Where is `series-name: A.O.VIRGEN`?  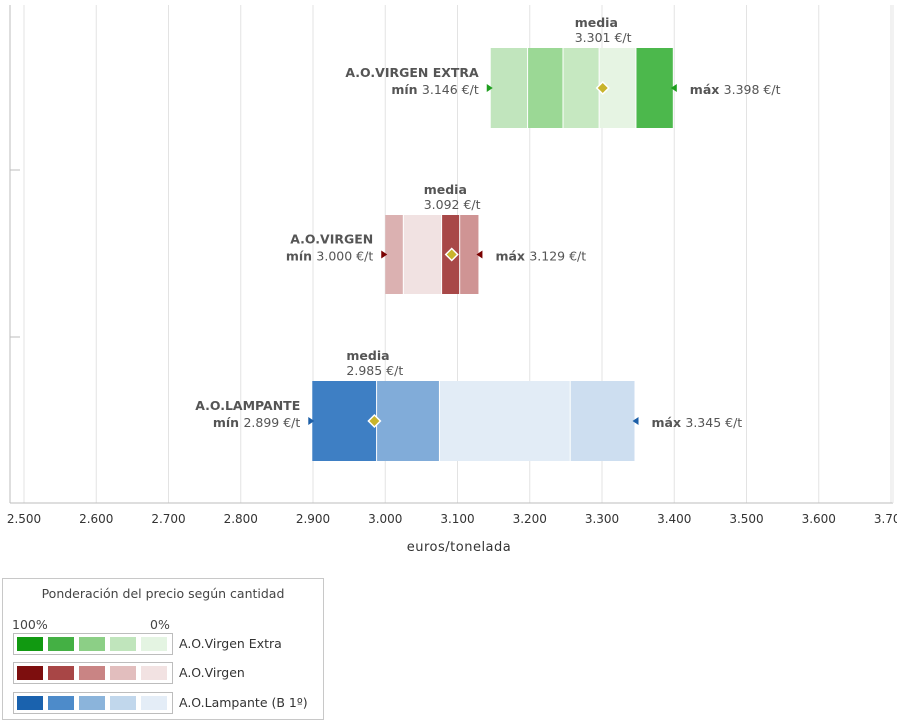
series-name: A.O.VIRGEN is located at coordinates (331, 239).